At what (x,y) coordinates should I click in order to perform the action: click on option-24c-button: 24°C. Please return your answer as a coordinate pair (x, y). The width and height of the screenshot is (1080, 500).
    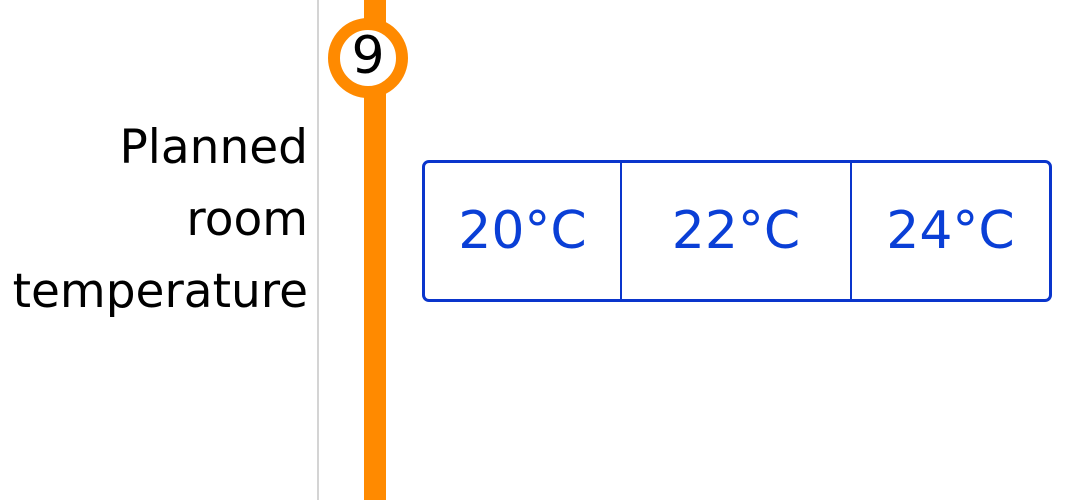
    Looking at the image, I should click on (949, 231).